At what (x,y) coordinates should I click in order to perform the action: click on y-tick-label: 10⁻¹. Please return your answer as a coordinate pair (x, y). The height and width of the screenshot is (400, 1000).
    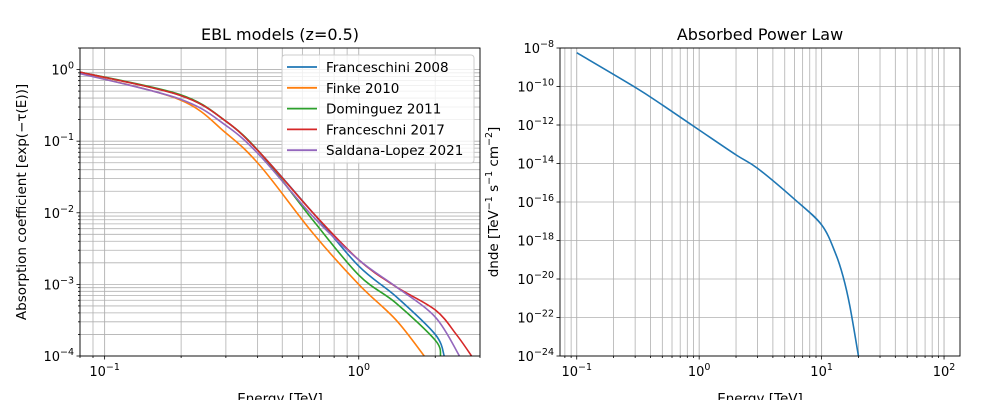
    Looking at the image, I should click on (58, 141).